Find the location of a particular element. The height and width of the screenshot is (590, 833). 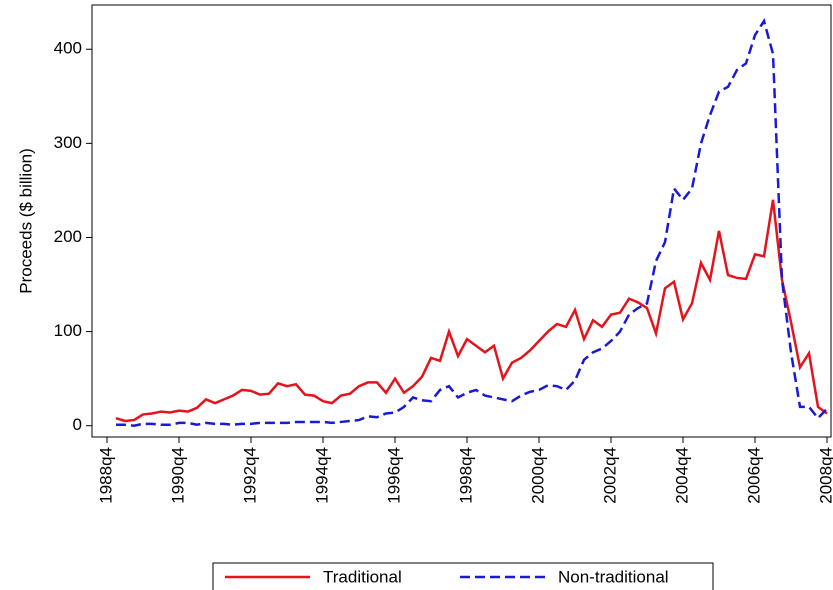

x-tick-label: 2002q4 is located at coordinates (609, 475).